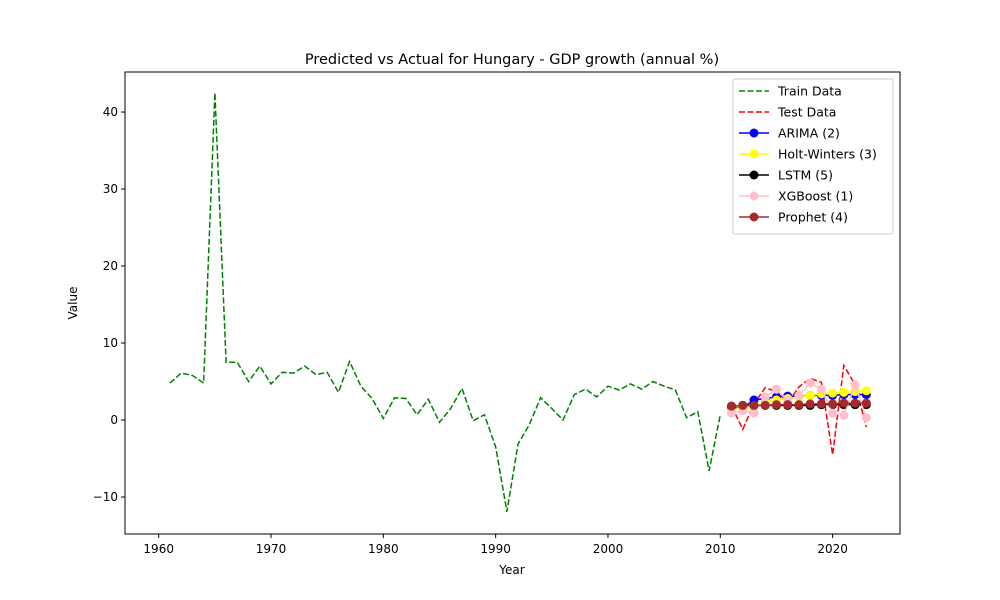 This screenshot has width=1000, height=600. What do you see at coordinates (813, 217) in the screenshot?
I see `legend-label-prophet-4: Prophet (4)` at bounding box center [813, 217].